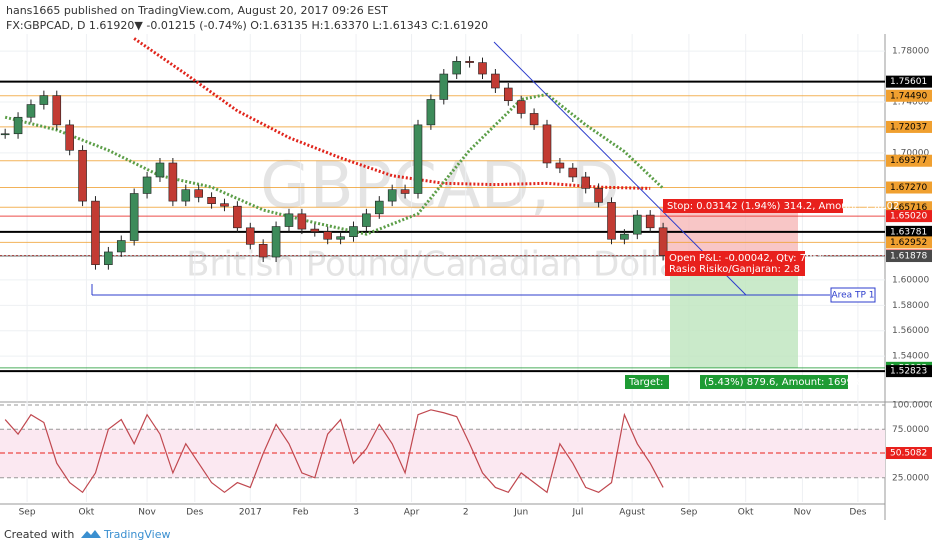 Image resolution: width=932 pixels, height=550 pixels. Describe the element at coordinates (520, 513) in the screenshot. I see `x-tick-label: Jun` at that location.